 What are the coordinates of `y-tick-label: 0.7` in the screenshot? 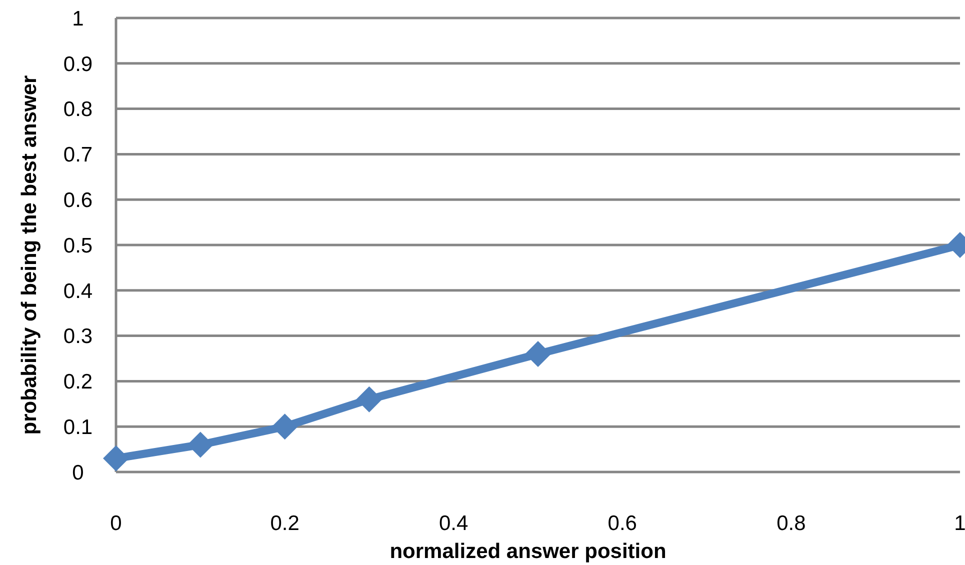 It's located at (78, 155).